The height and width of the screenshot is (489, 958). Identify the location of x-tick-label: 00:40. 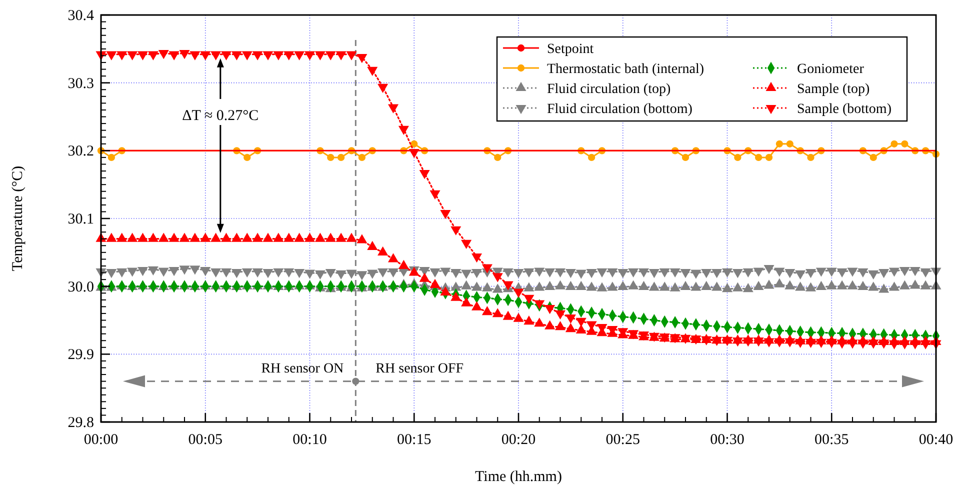
(936, 440).